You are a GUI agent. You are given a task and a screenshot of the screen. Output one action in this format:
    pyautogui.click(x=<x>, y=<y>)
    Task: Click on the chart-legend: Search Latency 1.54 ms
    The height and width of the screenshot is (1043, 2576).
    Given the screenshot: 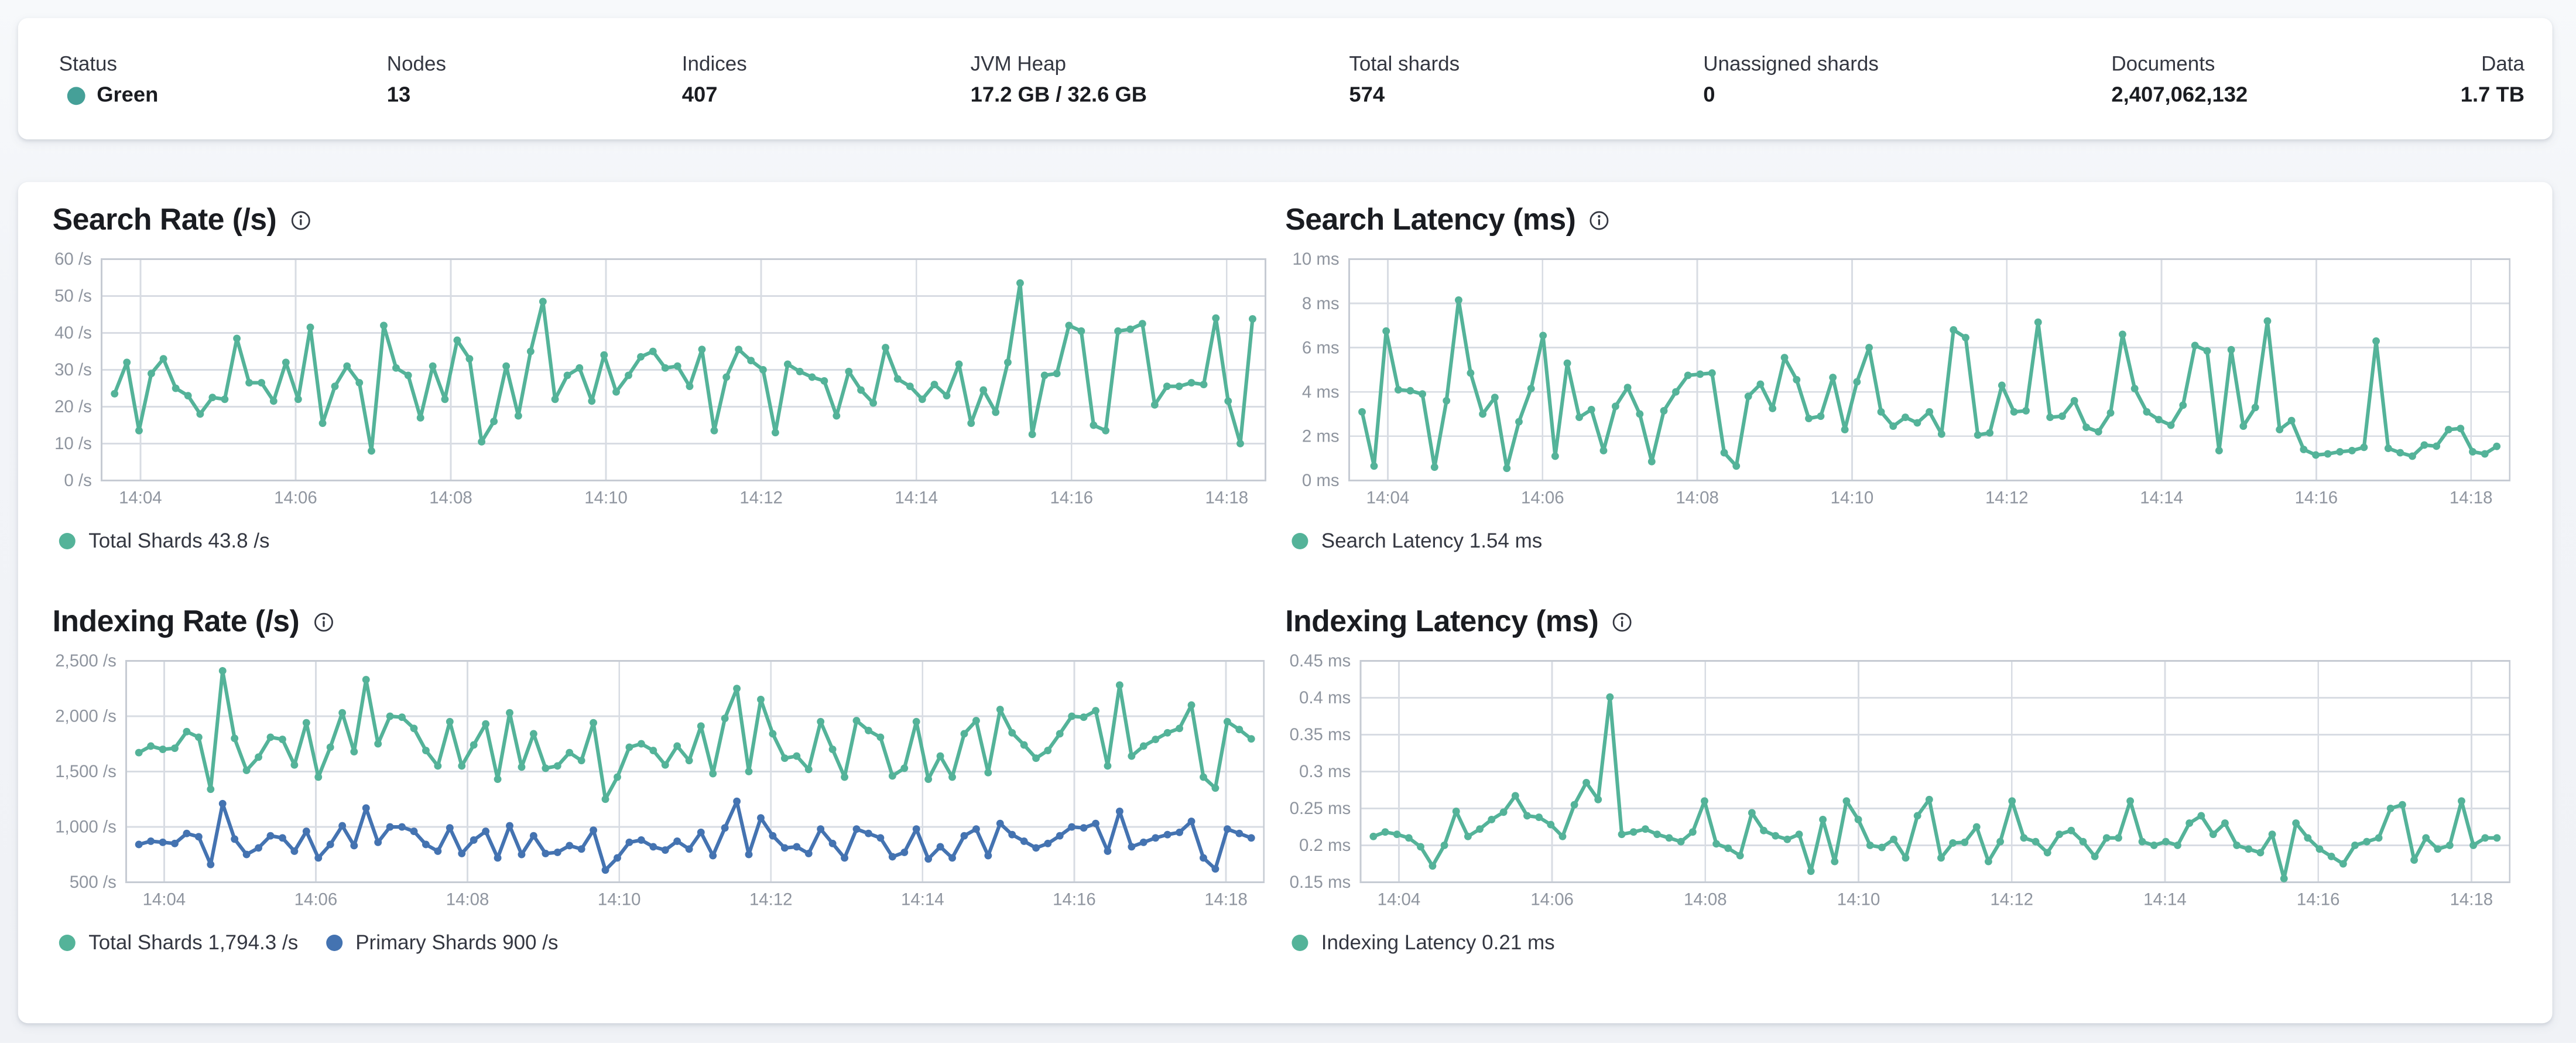 What is the action you would take?
    pyautogui.click(x=1904, y=541)
    